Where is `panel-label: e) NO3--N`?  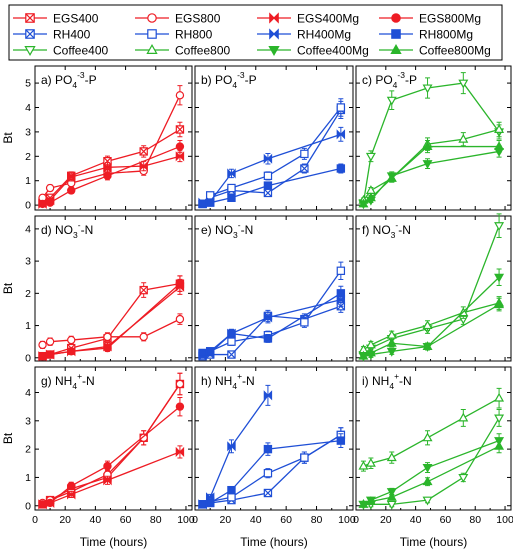 panel-label: e) NO3--N is located at coordinates (227, 230).